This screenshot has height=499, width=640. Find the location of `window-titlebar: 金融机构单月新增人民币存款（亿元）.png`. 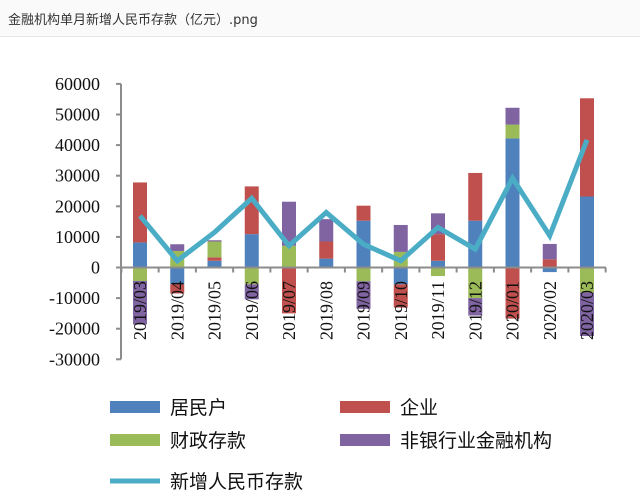

window-titlebar: 金融机构单月新增人民币存款（亿元）.png is located at coordinates (320, 18).